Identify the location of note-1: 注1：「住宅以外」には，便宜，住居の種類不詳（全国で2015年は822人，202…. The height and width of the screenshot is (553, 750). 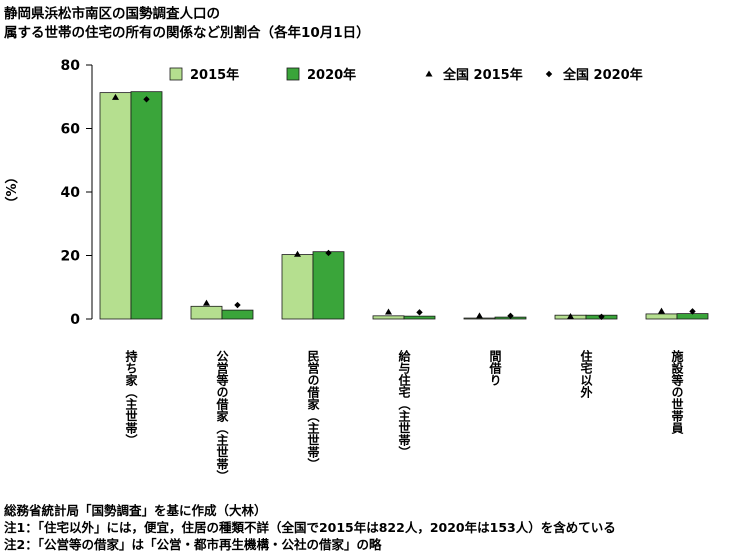
(310, 527).